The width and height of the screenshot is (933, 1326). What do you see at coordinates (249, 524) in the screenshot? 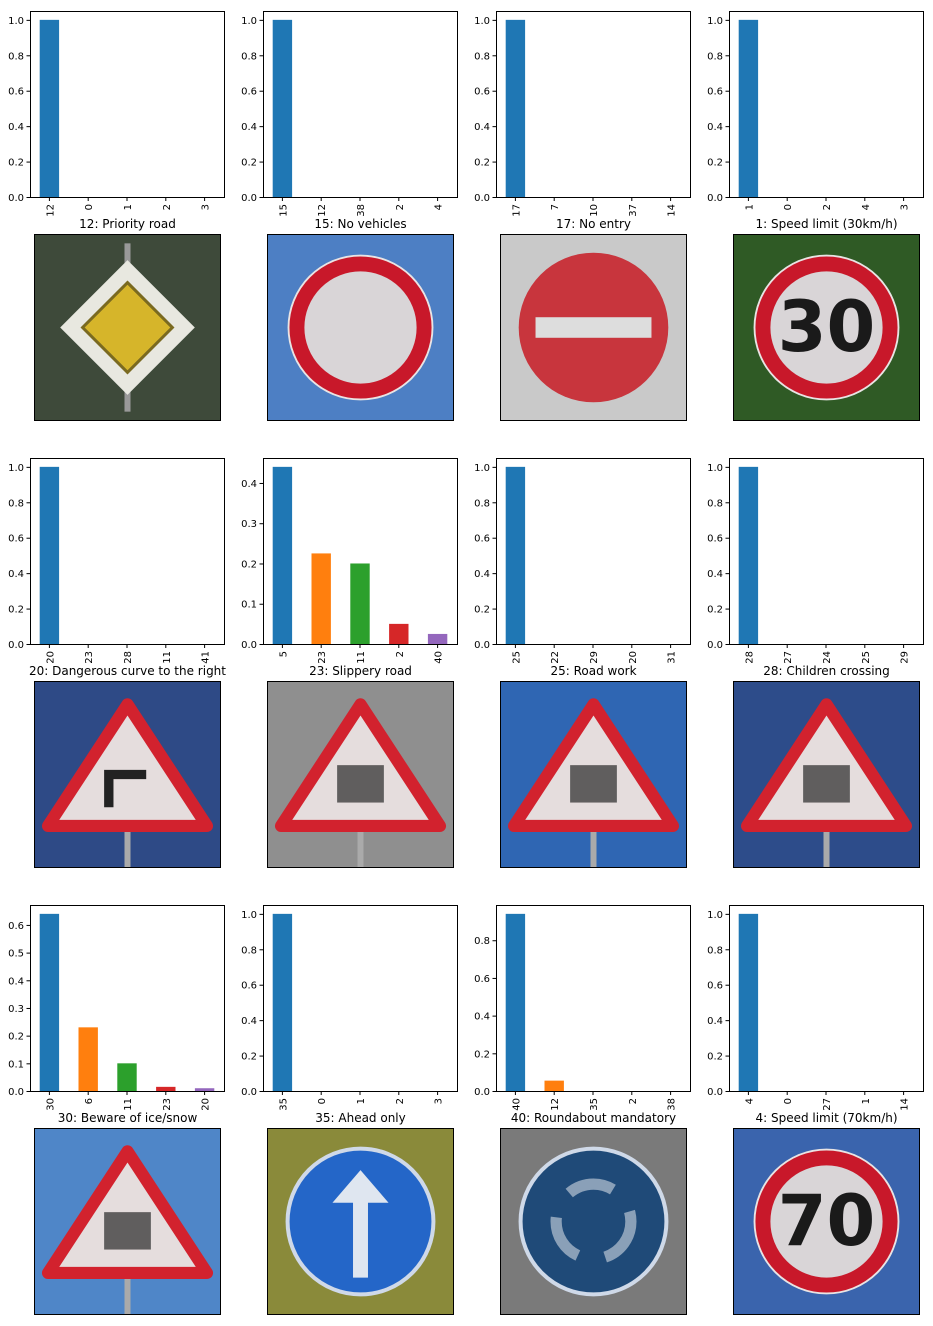
I see `y-tick-label: 0.3` at bounding box center [249, 524].